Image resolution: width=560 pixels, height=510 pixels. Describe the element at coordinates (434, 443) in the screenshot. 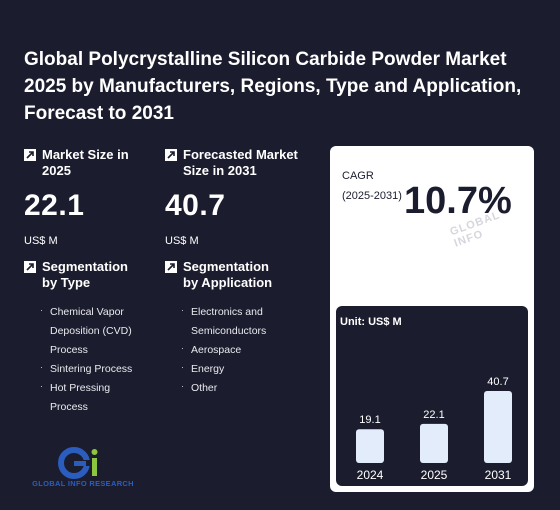

I see `bar-2025` at that location.